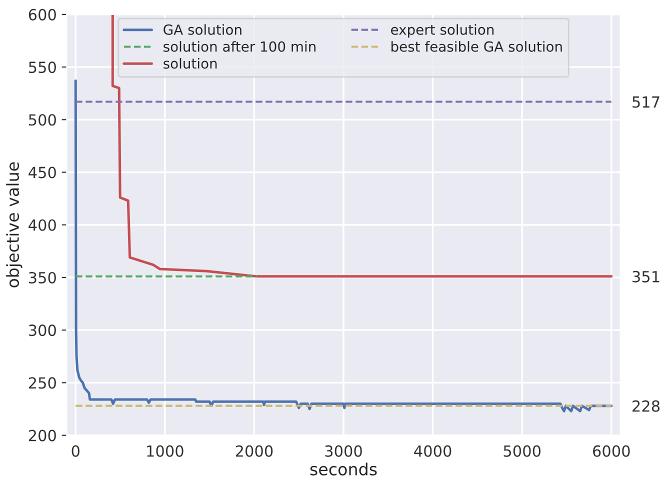  What do you see at coordinates (203, 29) in the screenshot?
I see `legend-label: GA solution` at bounding box center [203, 29].